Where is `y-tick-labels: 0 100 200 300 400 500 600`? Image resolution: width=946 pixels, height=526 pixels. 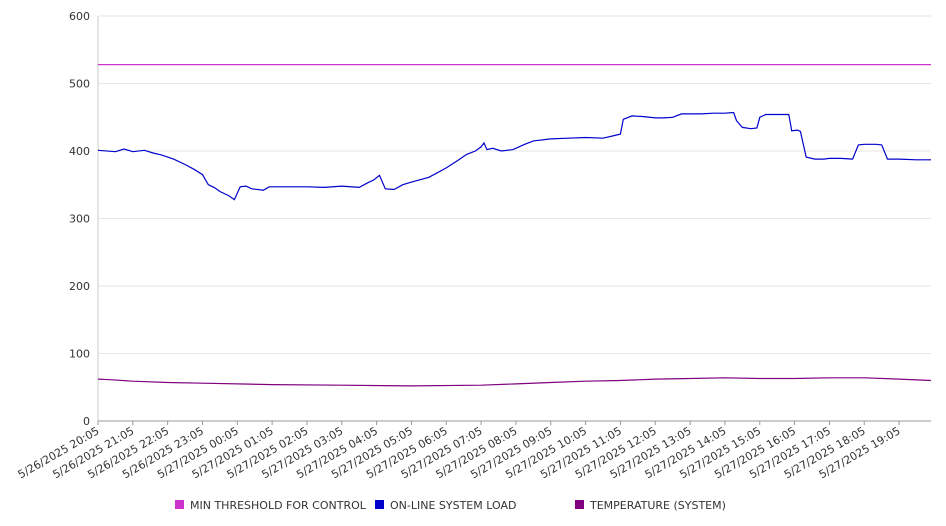
y-tick-labels: 0 100 200 300 400 500 600 is located at coordinates (79, 219).